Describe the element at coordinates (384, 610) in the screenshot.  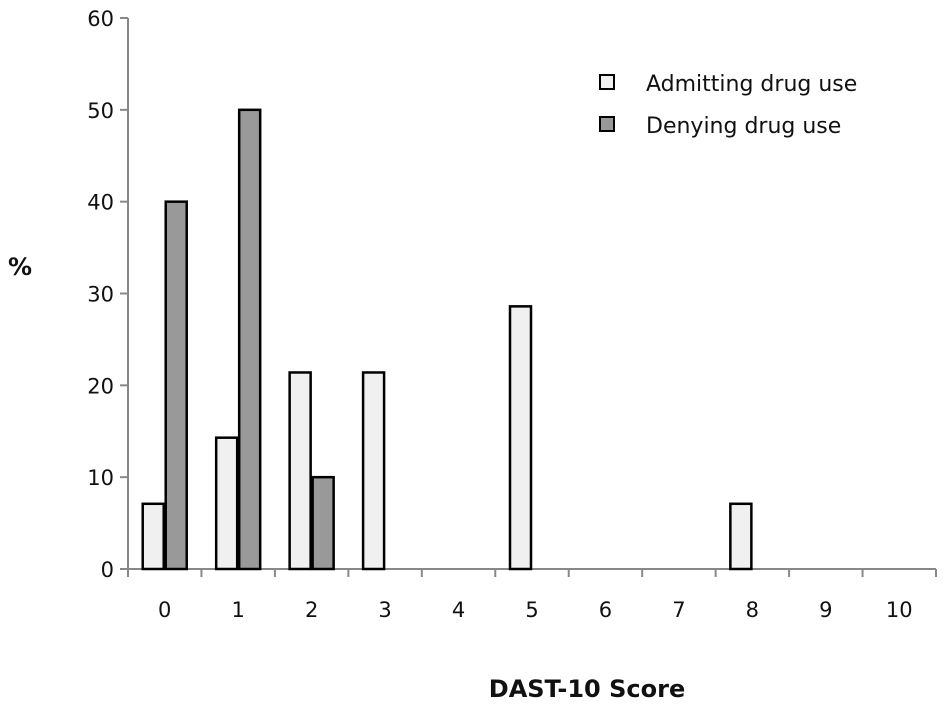
I see `x-tick-label: 3` at that location.